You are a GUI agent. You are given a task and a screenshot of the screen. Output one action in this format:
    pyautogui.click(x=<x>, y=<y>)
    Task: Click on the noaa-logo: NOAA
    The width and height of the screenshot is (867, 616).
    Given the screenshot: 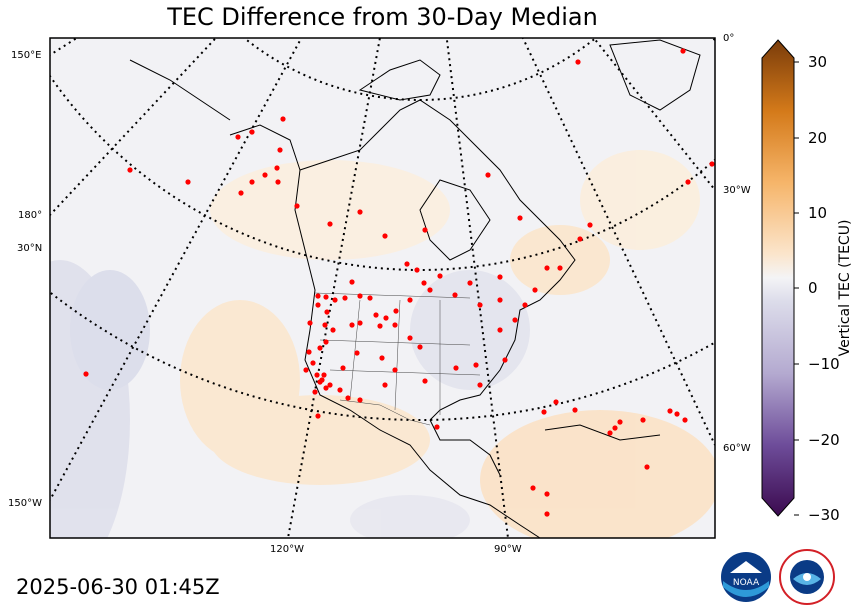 What is the action you would take?
    pyautogui.click(x=746, y=577)
    